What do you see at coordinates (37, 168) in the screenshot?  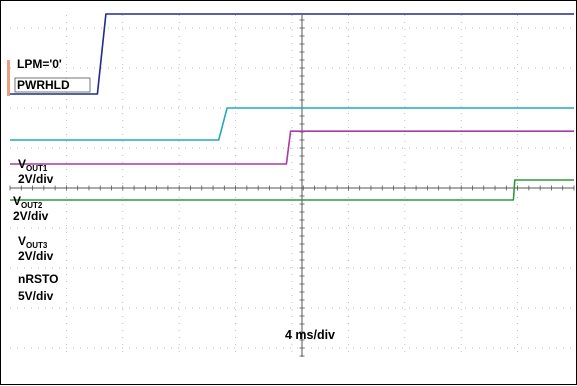 I see `channel-label-subscript: OUT1` at bounding box center [37, 168].